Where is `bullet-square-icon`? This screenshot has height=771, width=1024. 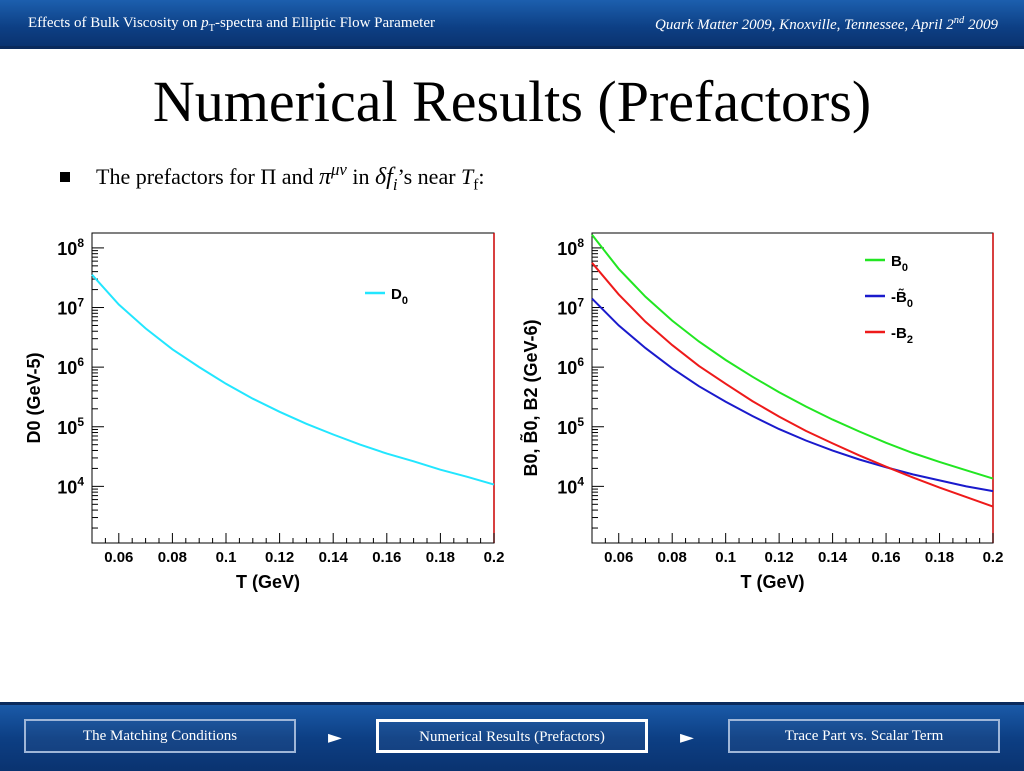 bullet-square-icon is located at coordinates (65, 176).